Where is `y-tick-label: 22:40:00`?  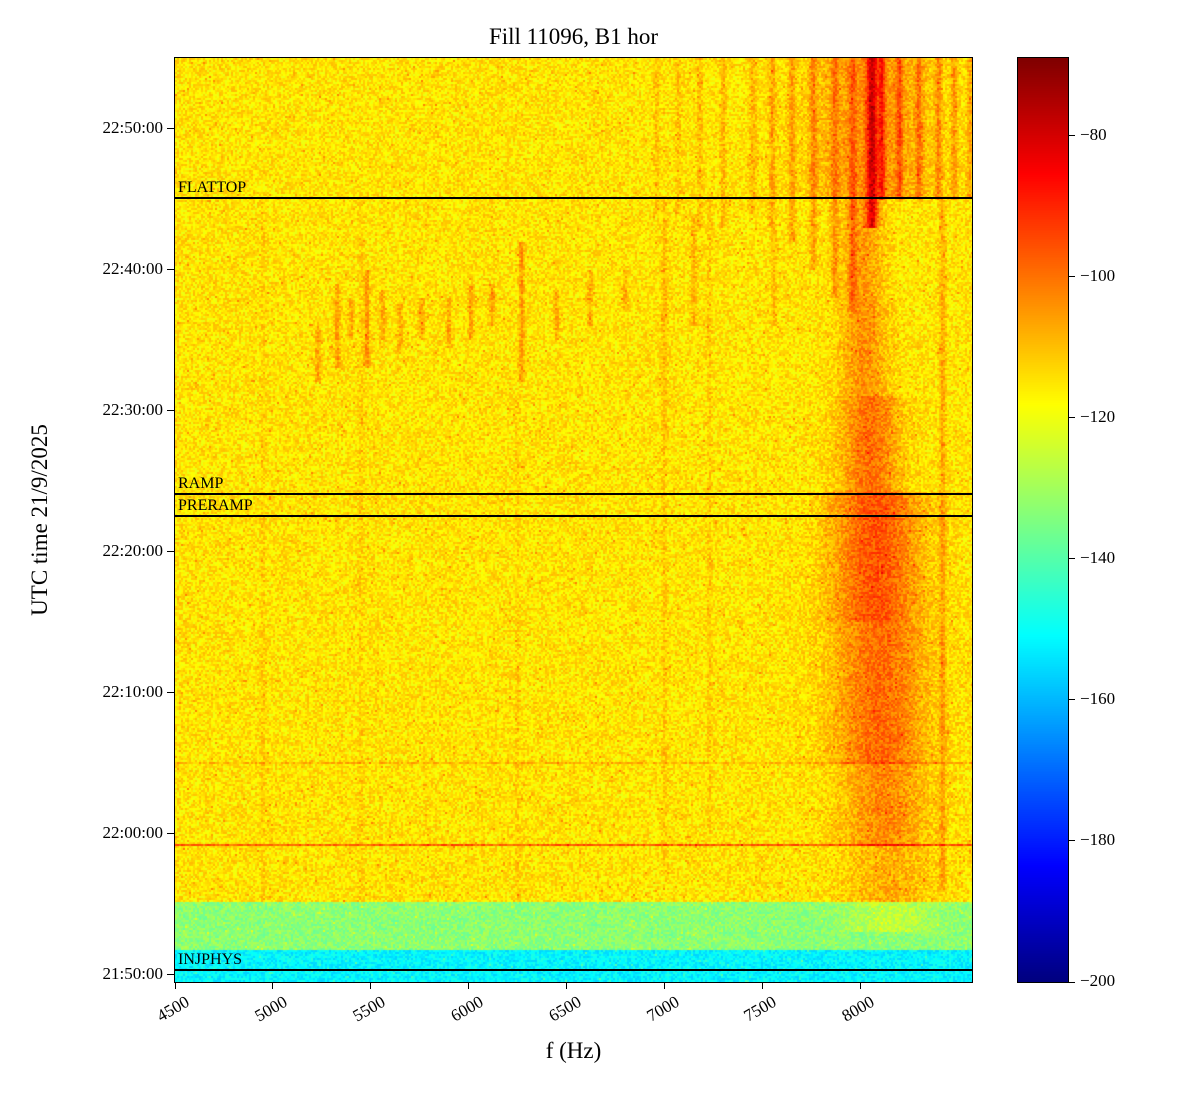
y-tick-label: 22:40:00 is located at coordinates (132, 268).